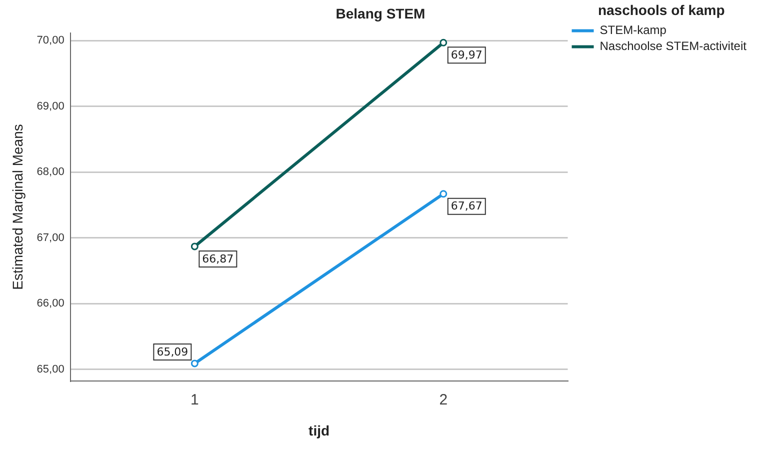 The height and width of the screenshot is (450, 759). I want to click on y-tick-label: 65,00, so click(50, 369).